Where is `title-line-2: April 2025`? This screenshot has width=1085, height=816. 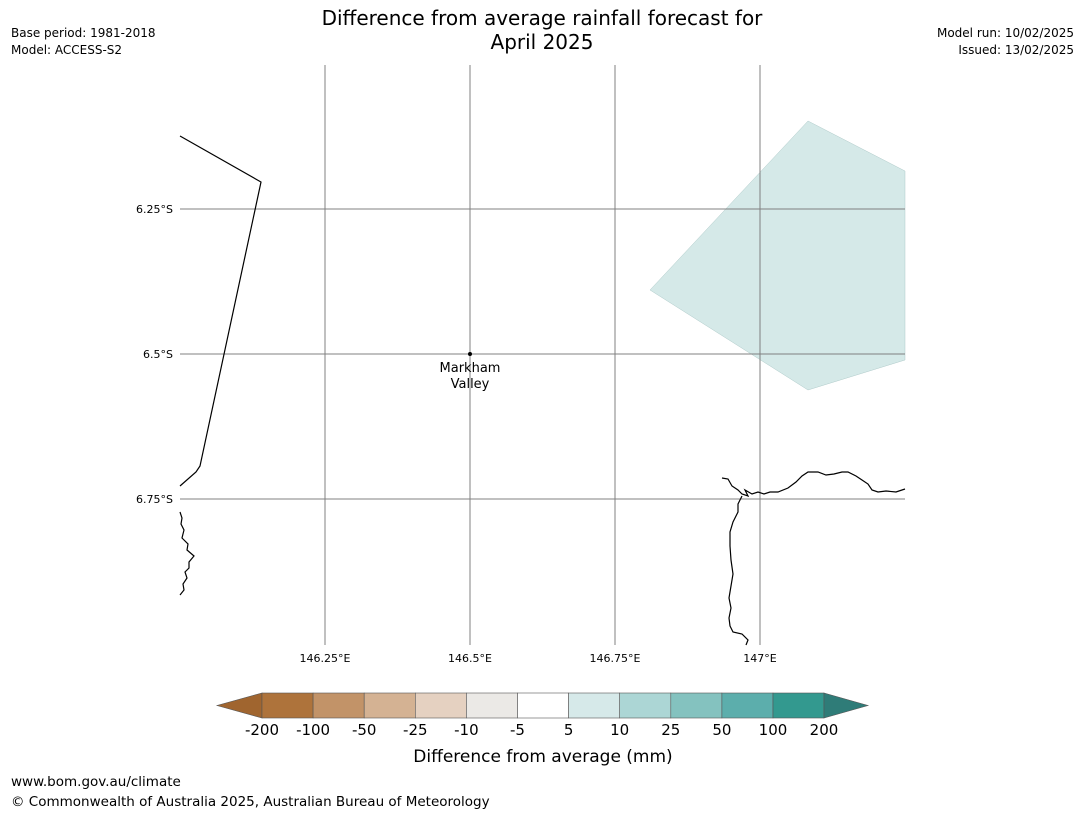 title-line-2: April 2025 is located at coordinates (542, 42).